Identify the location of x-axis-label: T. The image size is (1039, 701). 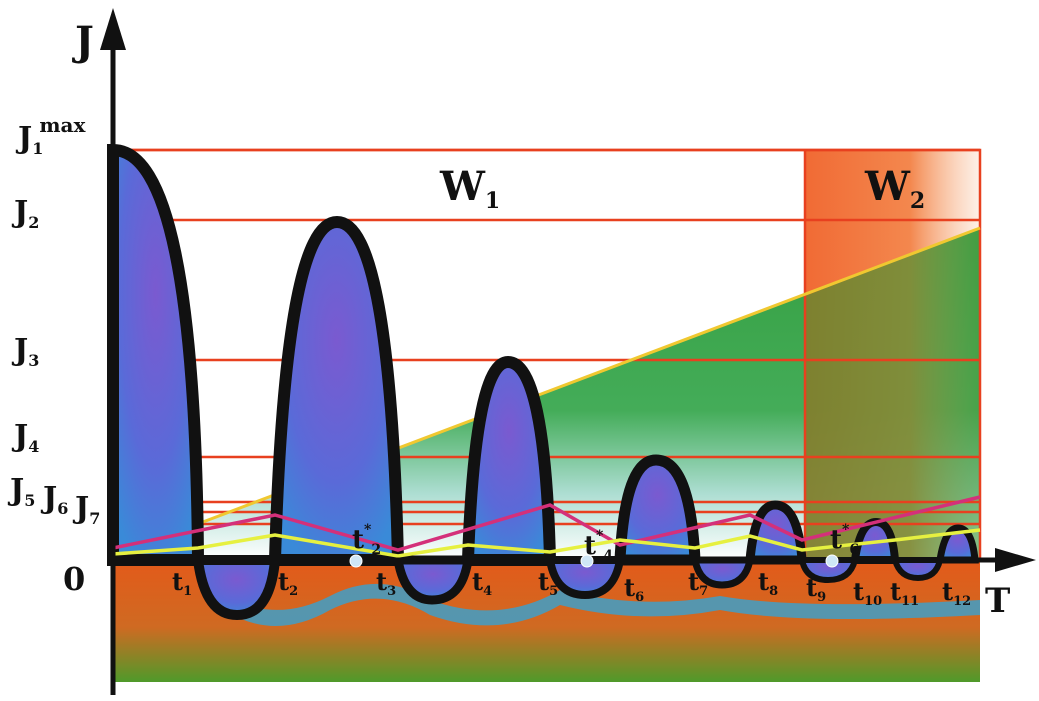
(997, 601).